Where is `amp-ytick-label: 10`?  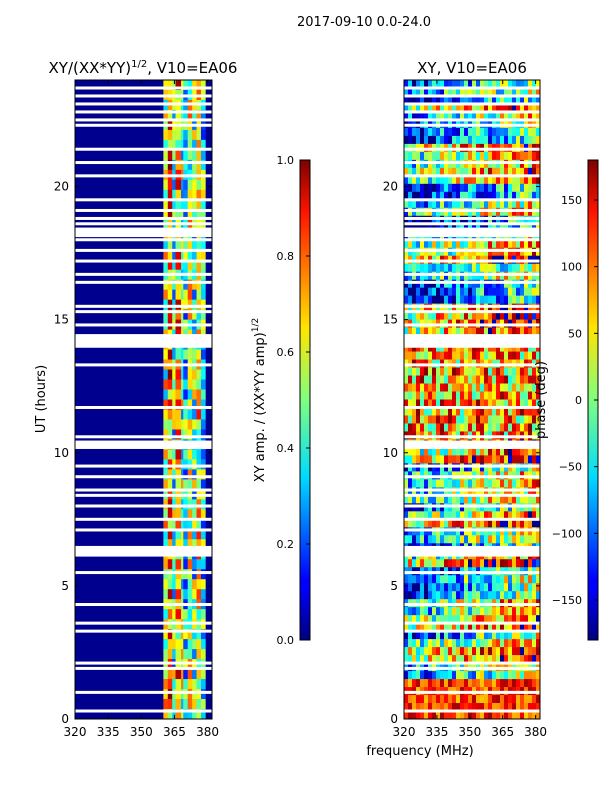 amp-ytick-label: 10 is located at coordinates (61, 453).